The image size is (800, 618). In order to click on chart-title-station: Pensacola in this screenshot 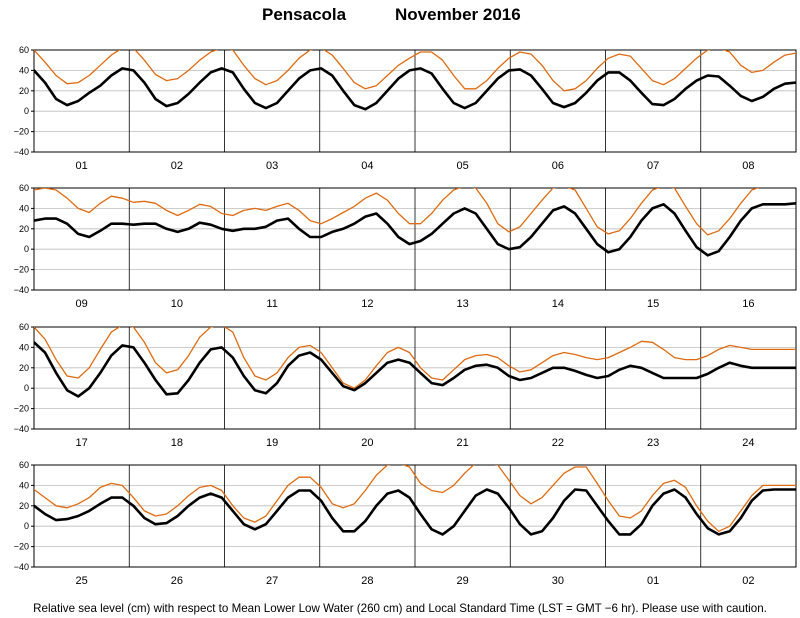, I will do `click(304, 14)`.